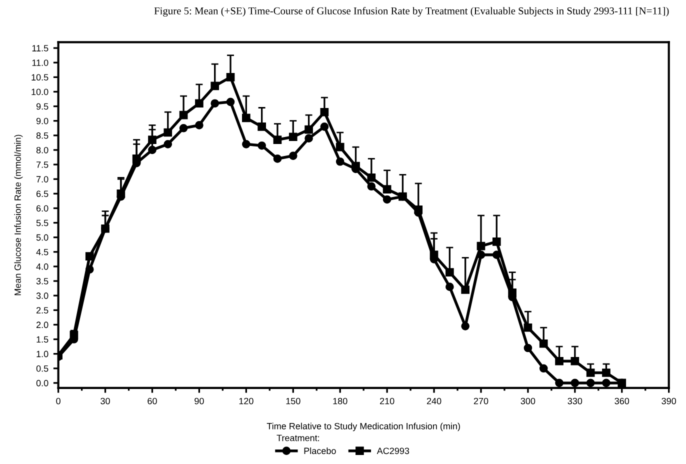  Describe the element at coordinates (42, 295) in the screenshot. I see `y-tick-label: 3.0` at that location.